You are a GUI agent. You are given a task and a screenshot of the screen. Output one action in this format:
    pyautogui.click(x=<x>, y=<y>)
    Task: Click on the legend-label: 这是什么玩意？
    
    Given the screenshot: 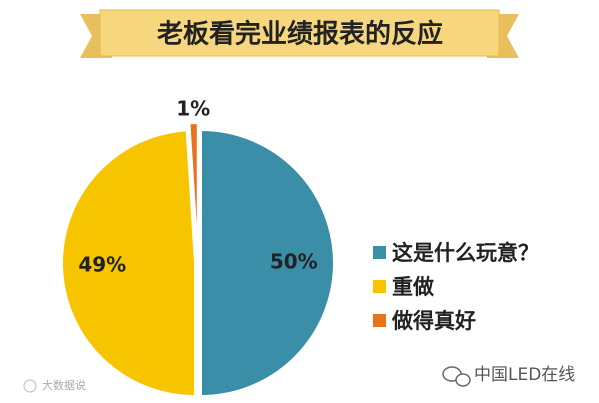 What is the action you would take?
    pyautogui.click(x=465, y=253)
    